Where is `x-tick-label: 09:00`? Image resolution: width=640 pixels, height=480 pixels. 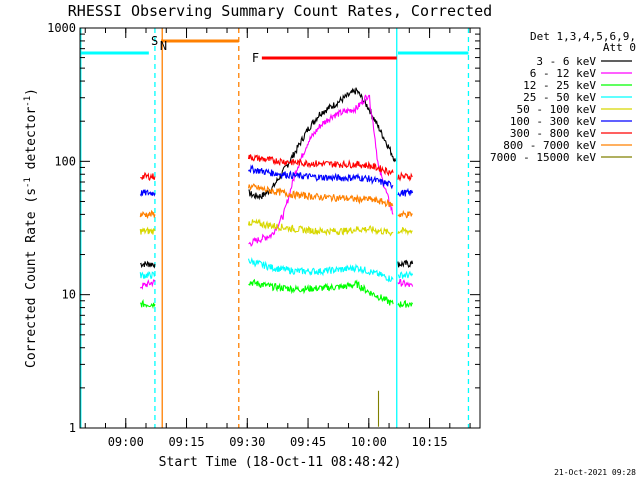 x-tick-label: 09:00 is located at coordinates (126, 442).